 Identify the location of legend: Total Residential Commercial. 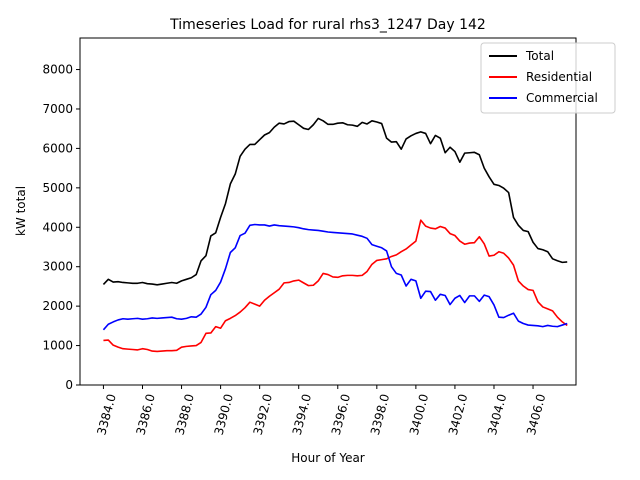
(548, 78).